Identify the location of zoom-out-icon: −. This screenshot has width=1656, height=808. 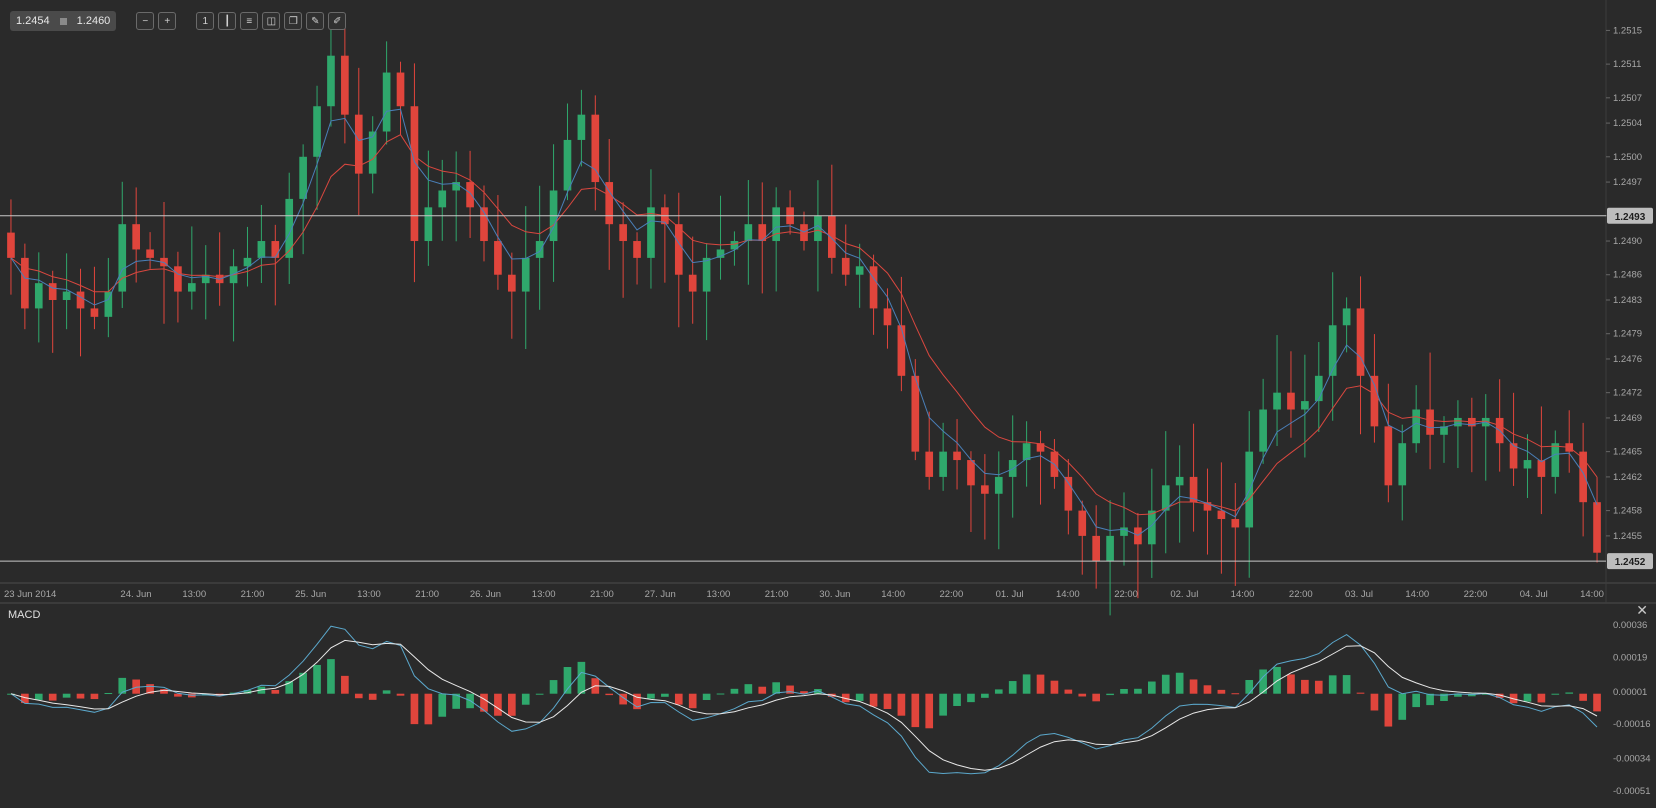
(145, 21).